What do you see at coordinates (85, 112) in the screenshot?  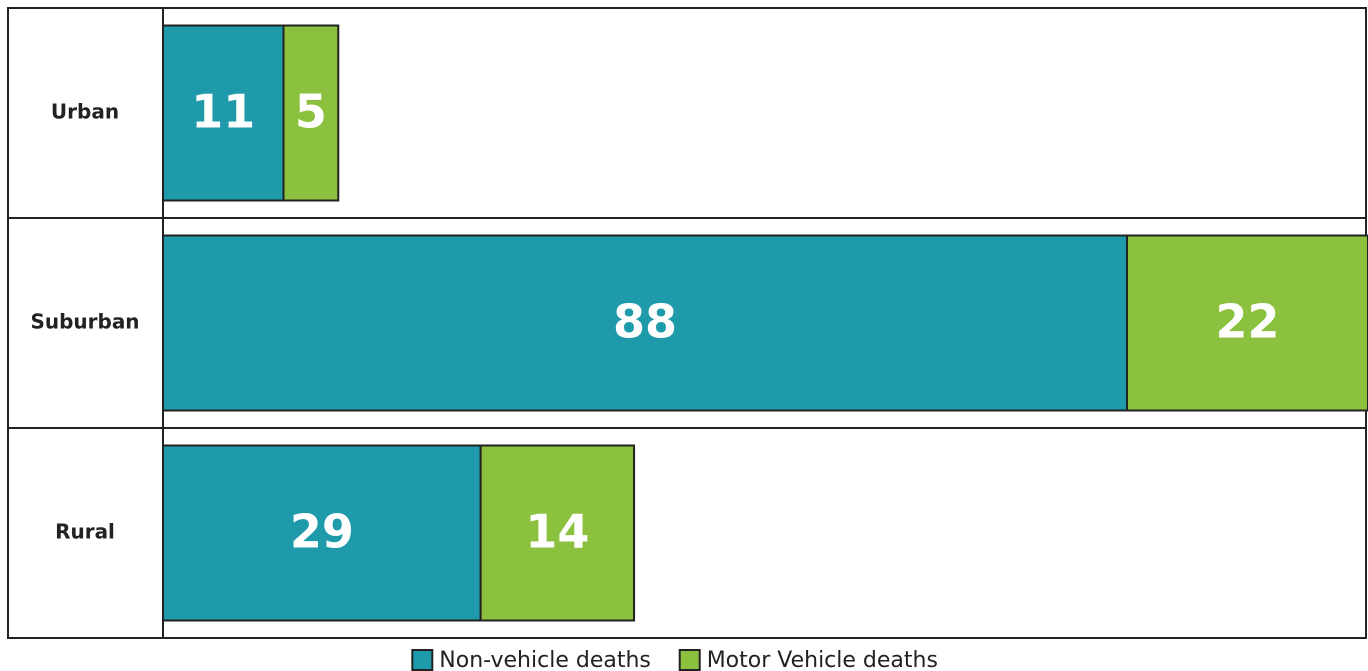 I see `category-label: Urban` at bounding box center [85, 112].